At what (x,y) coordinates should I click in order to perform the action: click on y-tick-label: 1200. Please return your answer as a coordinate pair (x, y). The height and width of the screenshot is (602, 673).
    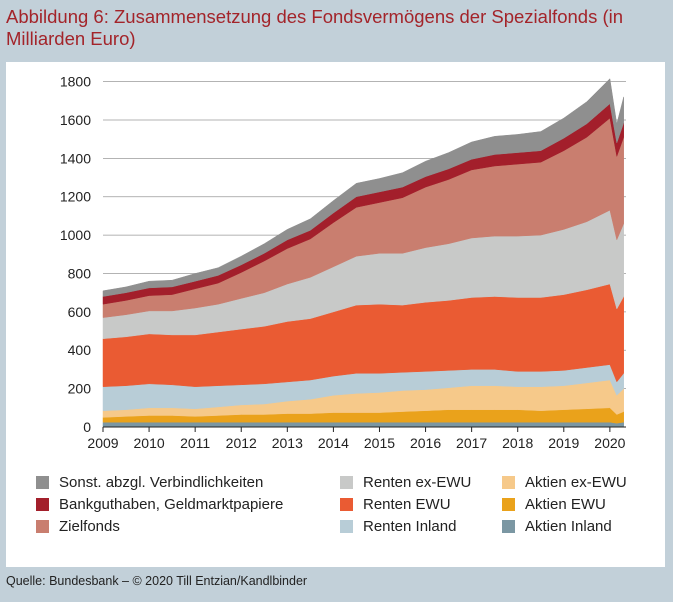
    Looking at the image, I should click on (75, 197).